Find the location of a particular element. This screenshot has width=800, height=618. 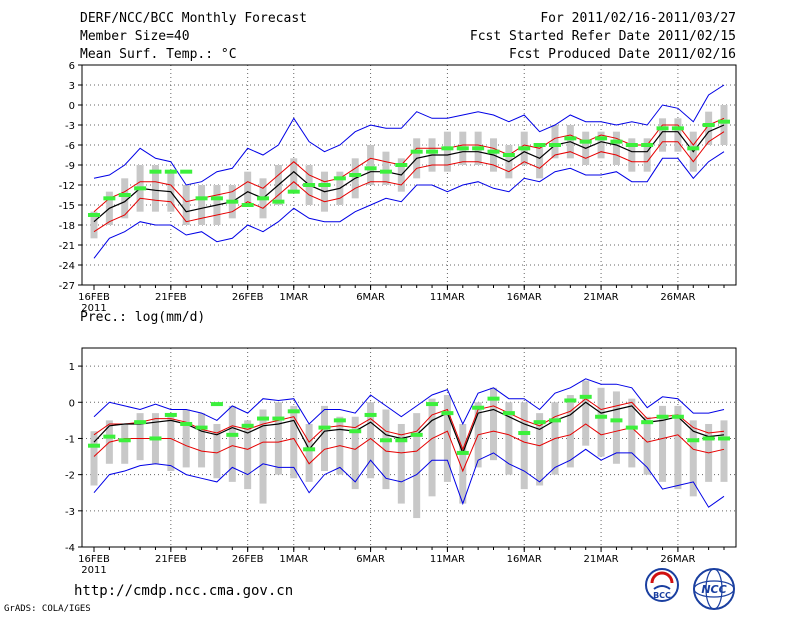

y-tick-label: -9 is located at coordinates (70, 166).